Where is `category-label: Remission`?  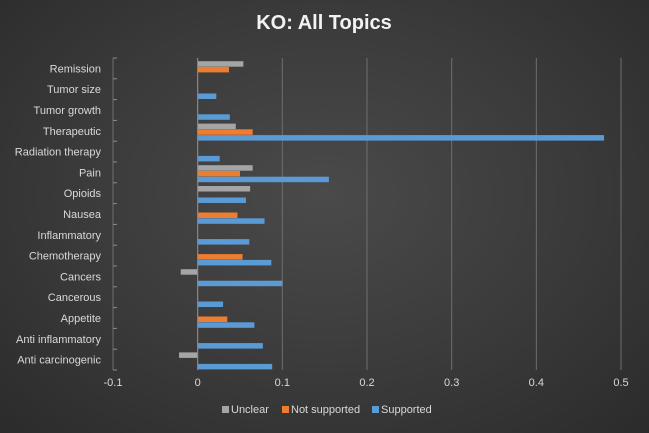
category-label: Remission is located at coordinates (75, 69).